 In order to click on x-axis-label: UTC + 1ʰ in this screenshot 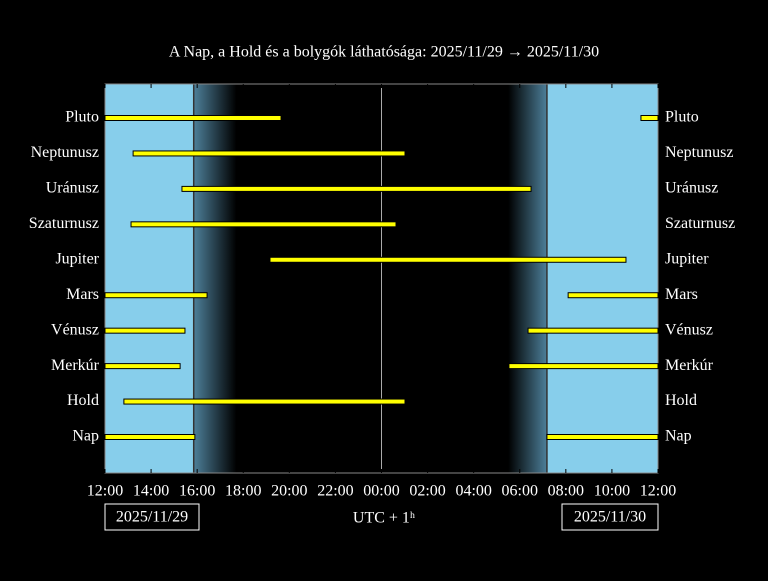, I will do `click(384, 518)`.